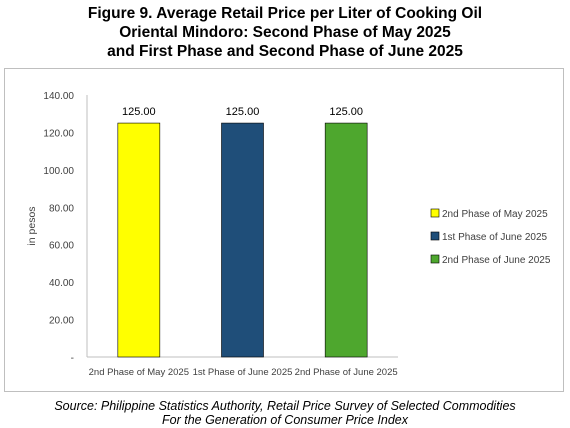 The height and width of the screenshot is (428, 570). What do you see at coordinates (495, 214) in the screenshot?
I see `legend-label: 2nd Phase of May 2025` at bounding box center [495, 214].